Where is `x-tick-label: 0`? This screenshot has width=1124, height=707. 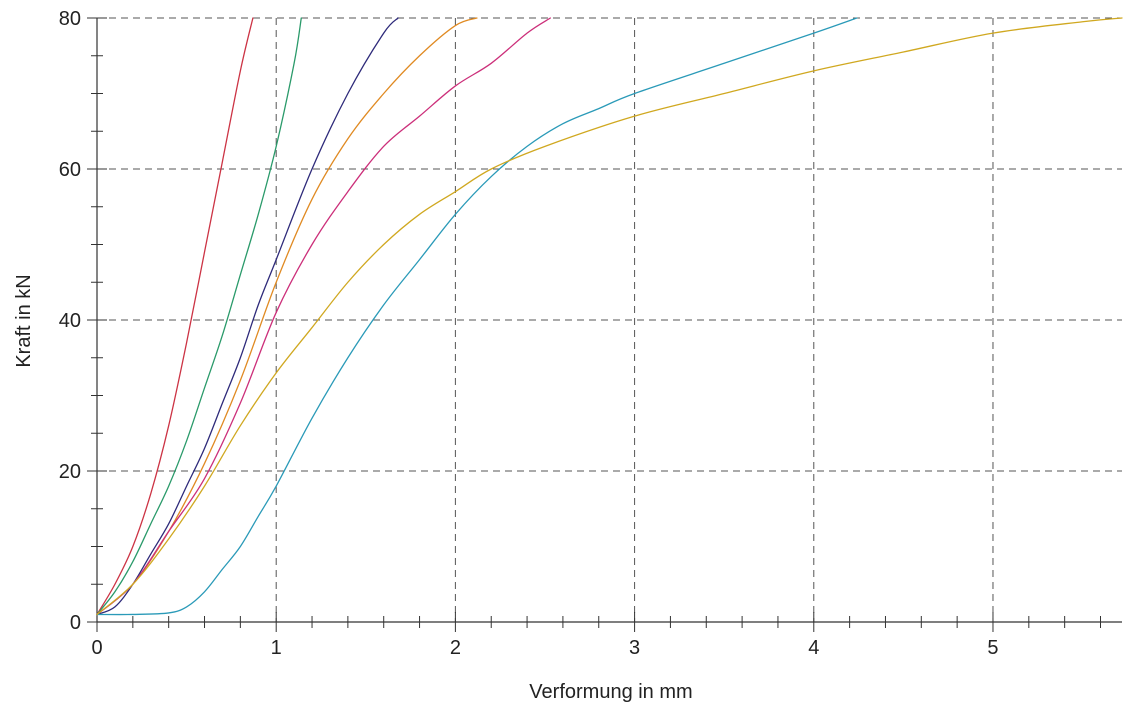 x-tick-label: 0 is located at coordinates (96, 648).